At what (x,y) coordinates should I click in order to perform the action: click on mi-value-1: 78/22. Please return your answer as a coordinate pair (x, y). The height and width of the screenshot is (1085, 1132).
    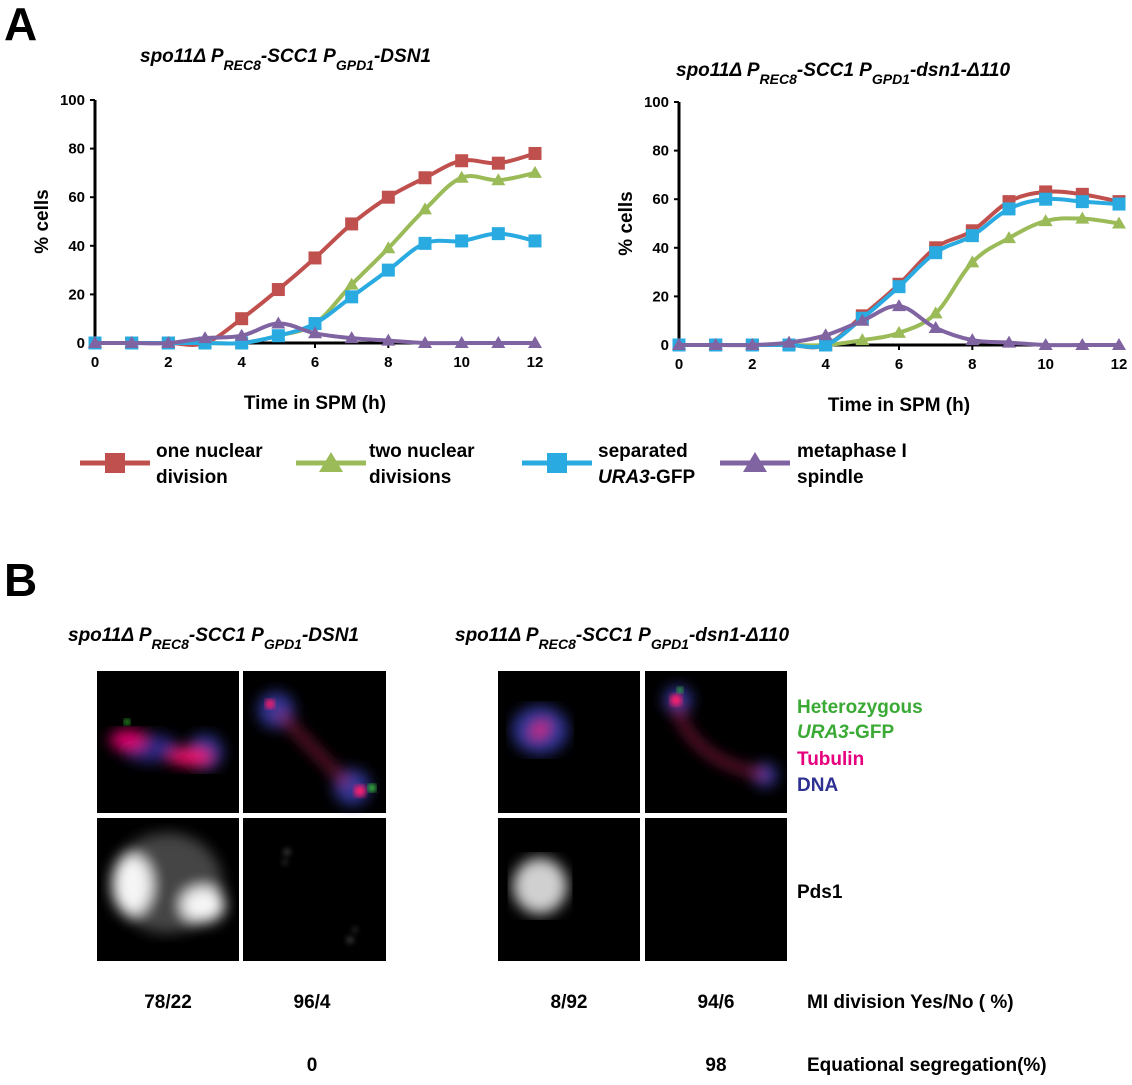
    Looking at the image, I should click on (168, 1002).